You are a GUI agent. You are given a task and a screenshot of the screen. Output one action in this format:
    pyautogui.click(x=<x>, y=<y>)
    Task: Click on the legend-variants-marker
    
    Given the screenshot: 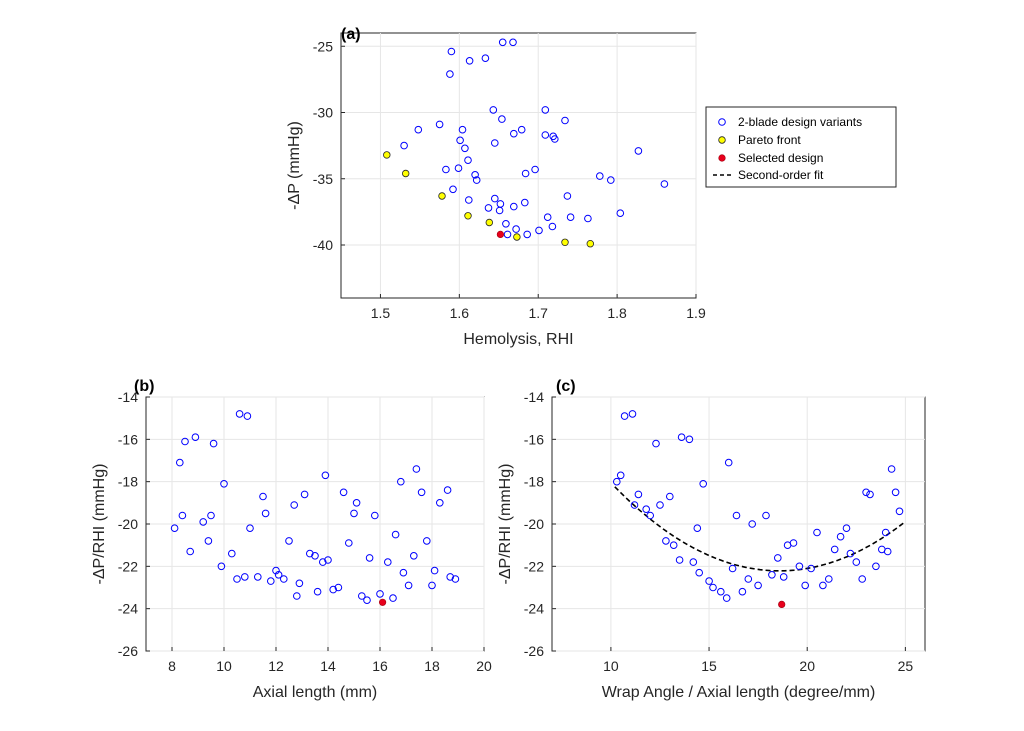 What is the action you would take?
    pyautogui.click(x=722, y=122)
    